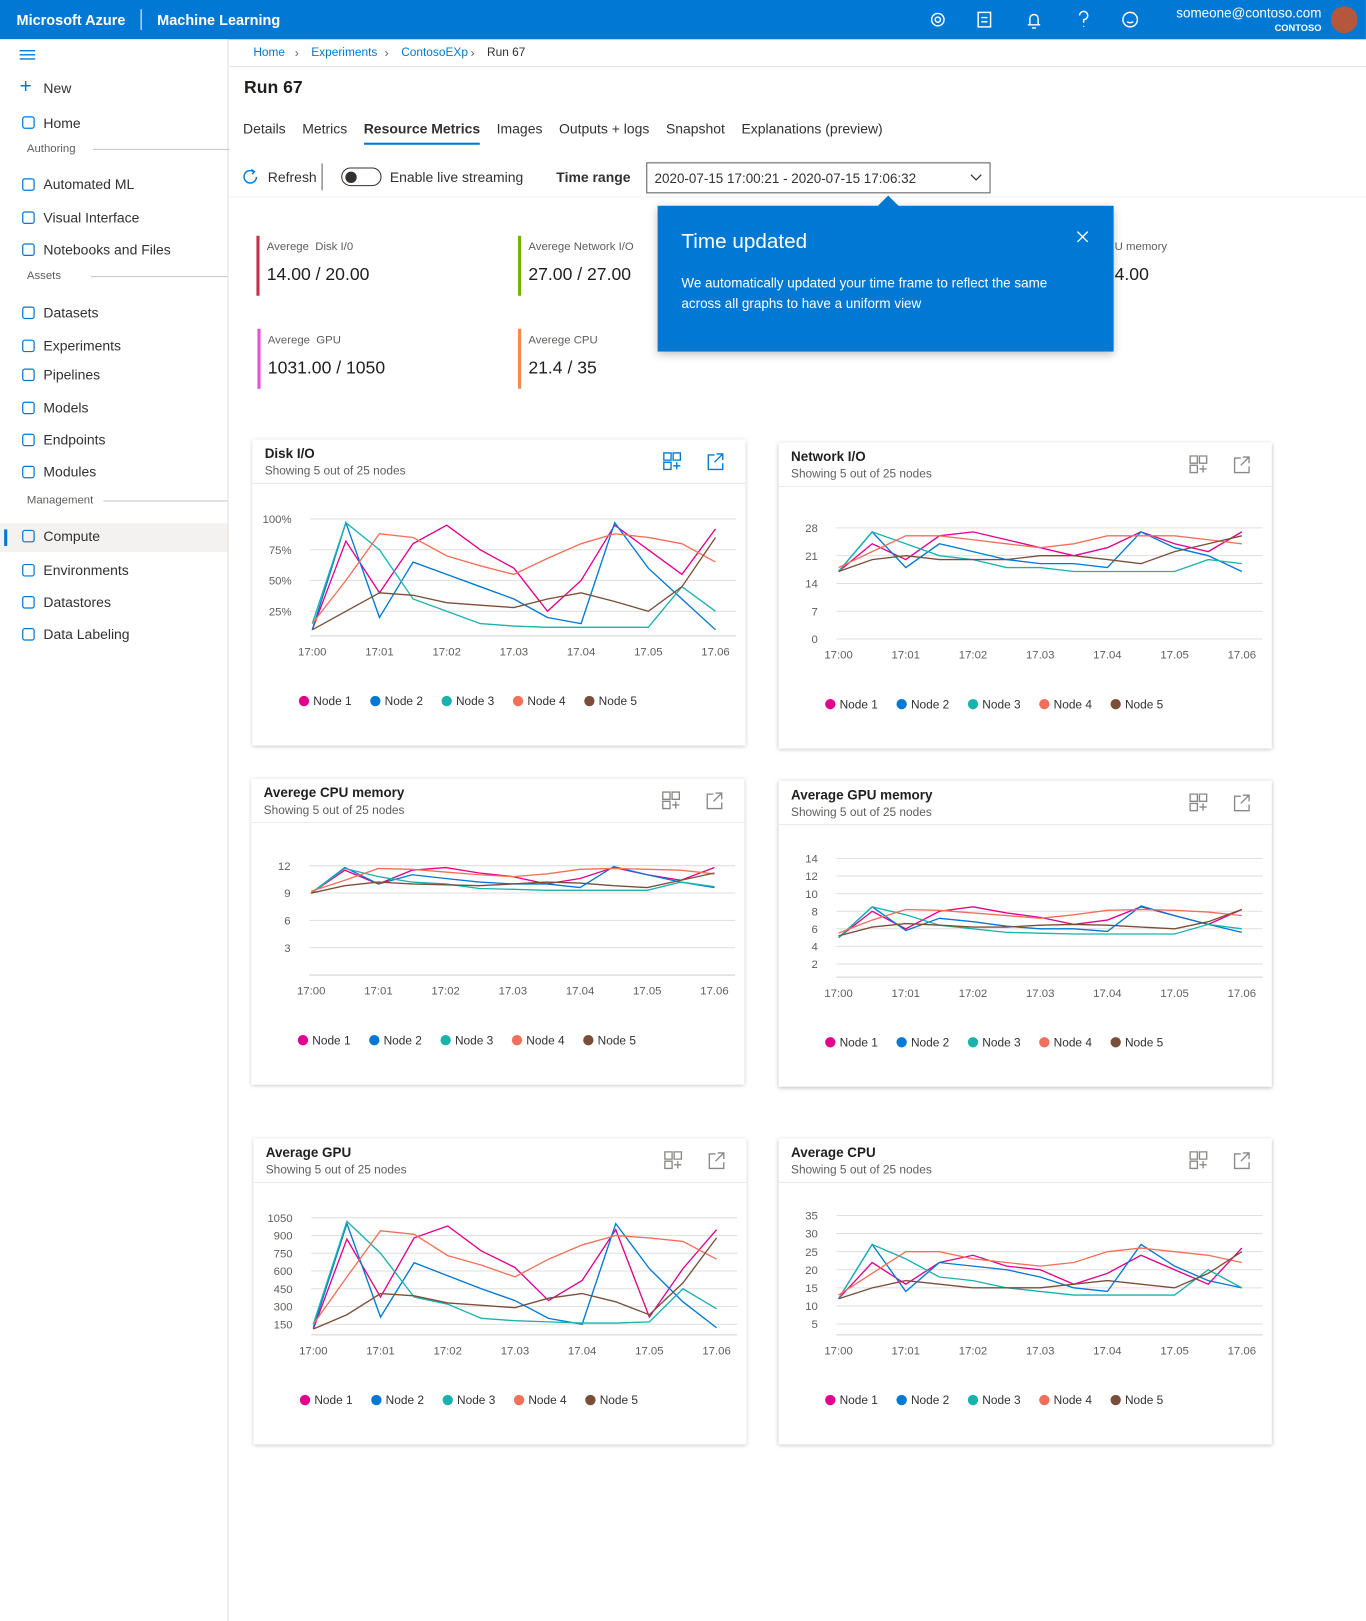 This screenshot has height=1621, width=1366. What do you see at coordinates (28, 55) in the screenshot?
I see `menu-icon` at bounding box center [28, 55].